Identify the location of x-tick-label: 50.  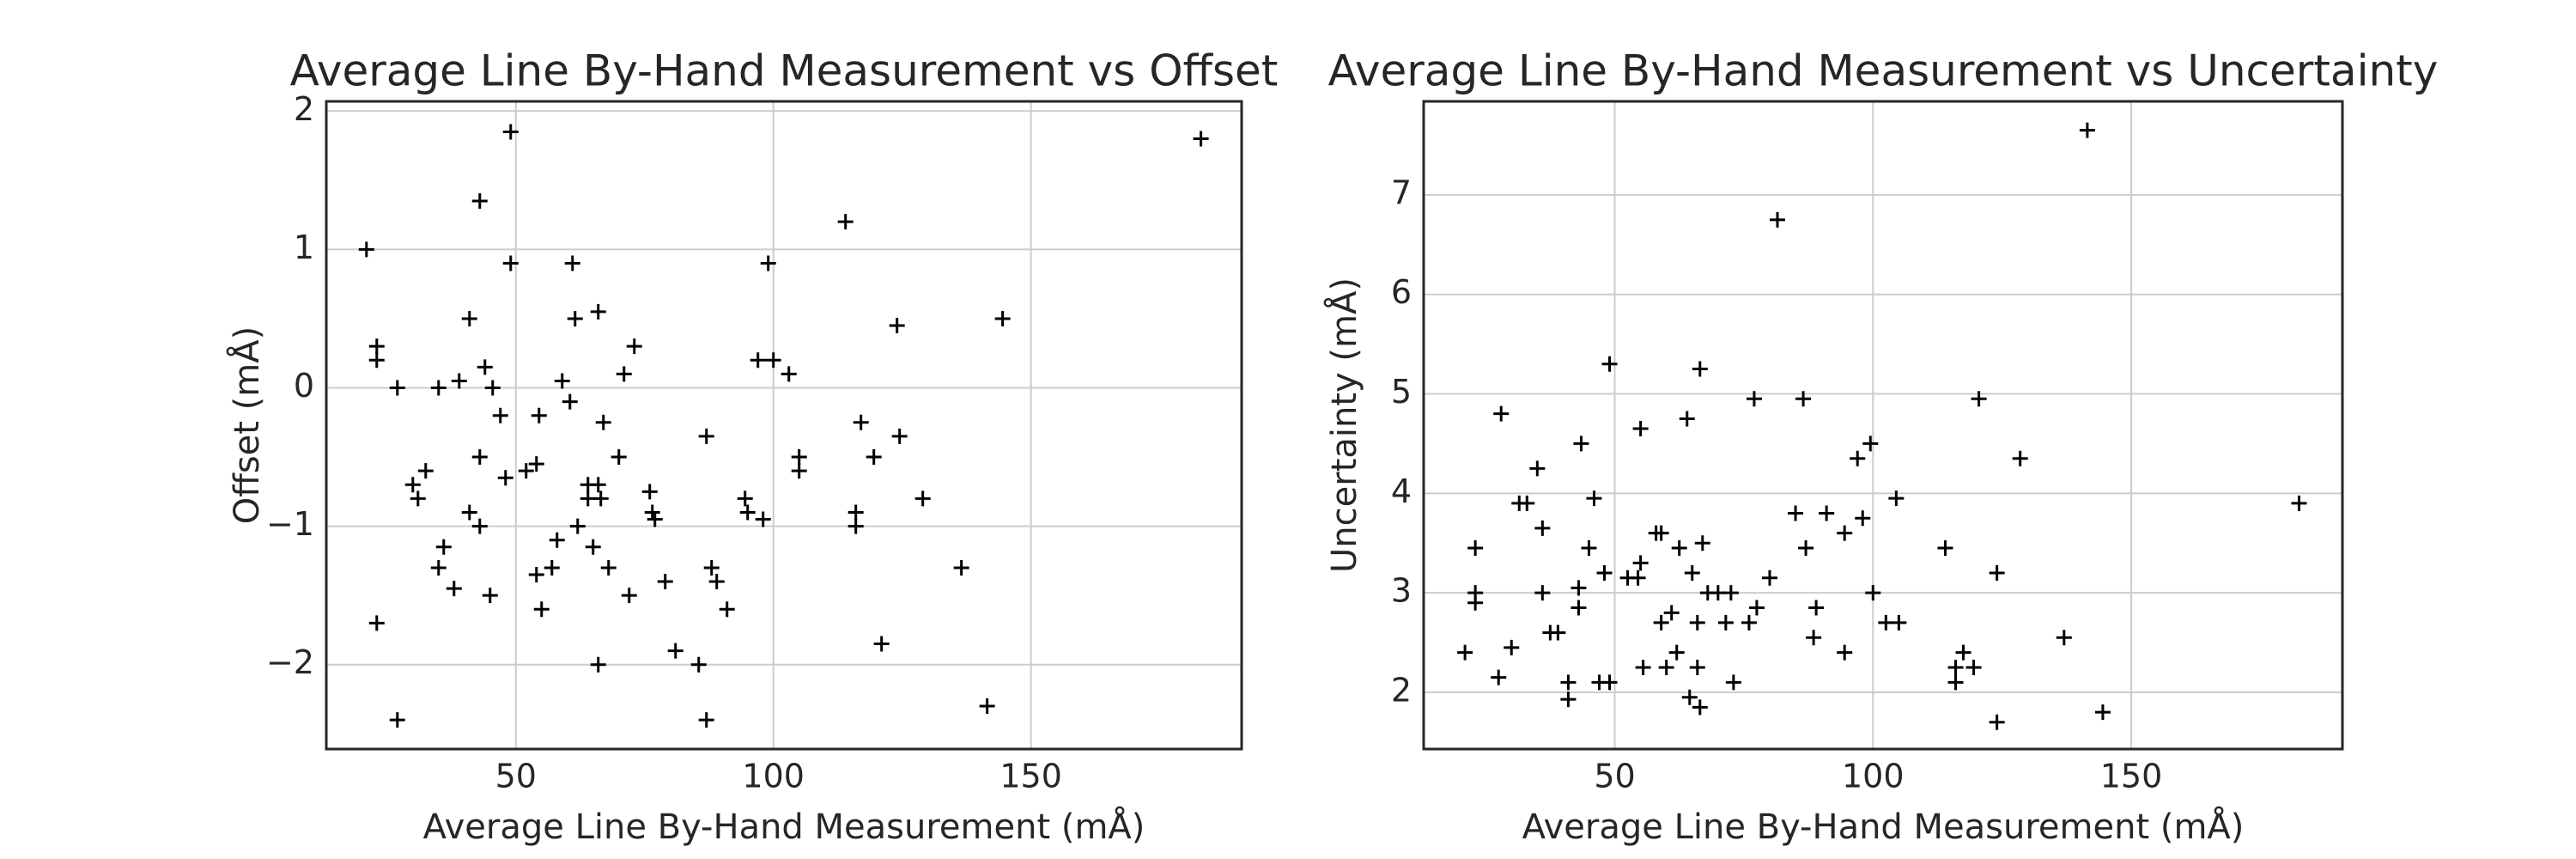
(1614, 776).